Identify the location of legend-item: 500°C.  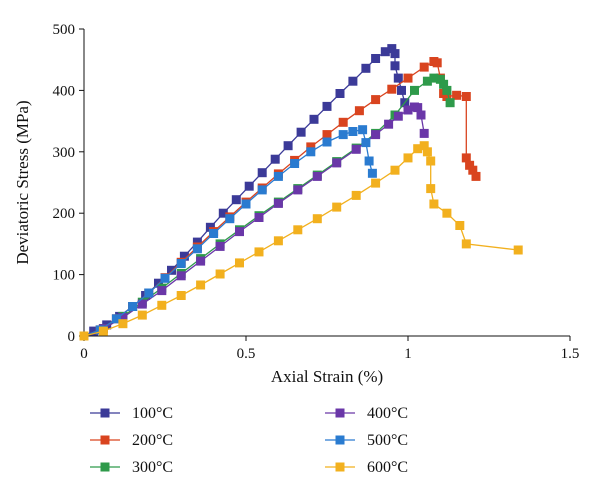
(366, 440).